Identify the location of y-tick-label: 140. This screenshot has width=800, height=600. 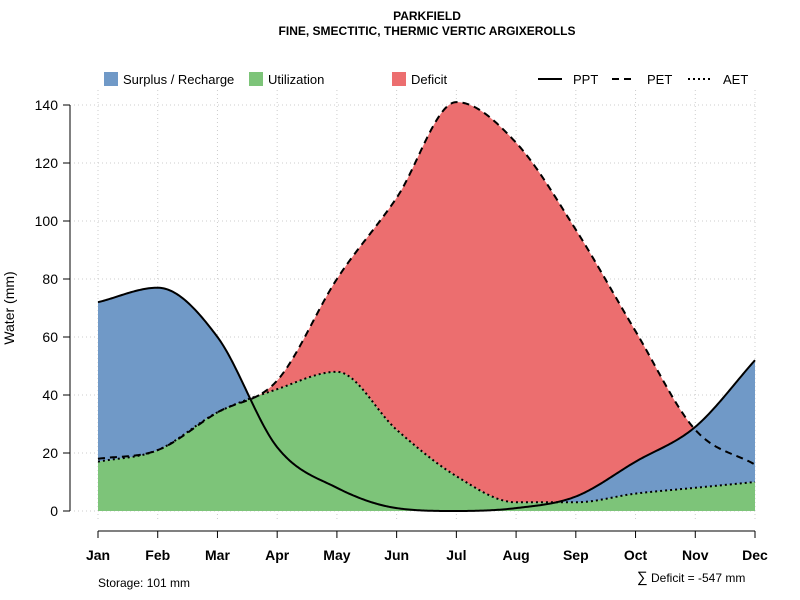
(47, 105).